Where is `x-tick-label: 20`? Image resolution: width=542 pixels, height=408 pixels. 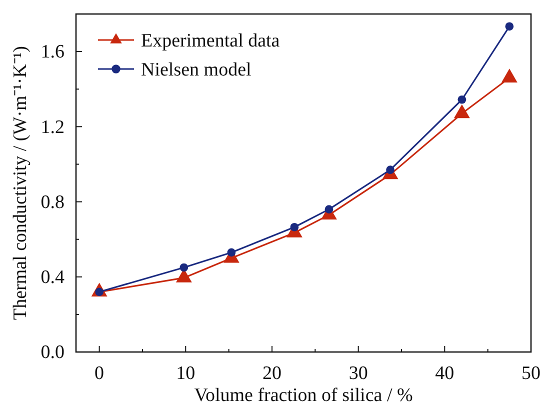 x-tick-label: 20 is located at coordinates (272, 373).